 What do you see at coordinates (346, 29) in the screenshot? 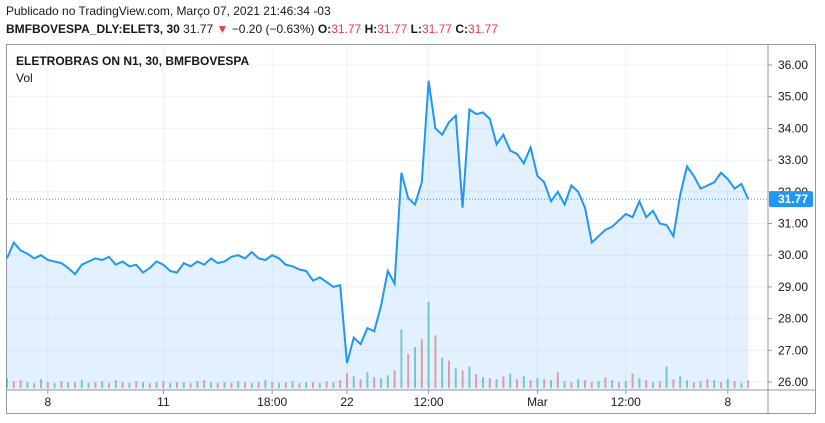
I see `open-value: 31.77` at bounding box center [346, 29].